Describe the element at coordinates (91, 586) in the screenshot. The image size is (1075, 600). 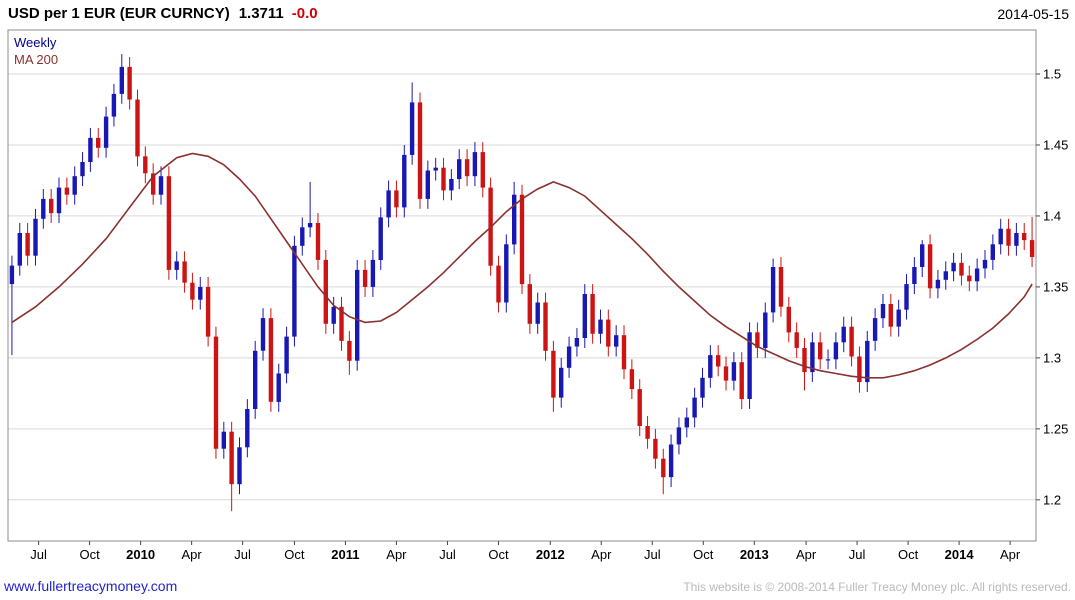
I see `website-link: www.fullertreacymoney.com` at that location.